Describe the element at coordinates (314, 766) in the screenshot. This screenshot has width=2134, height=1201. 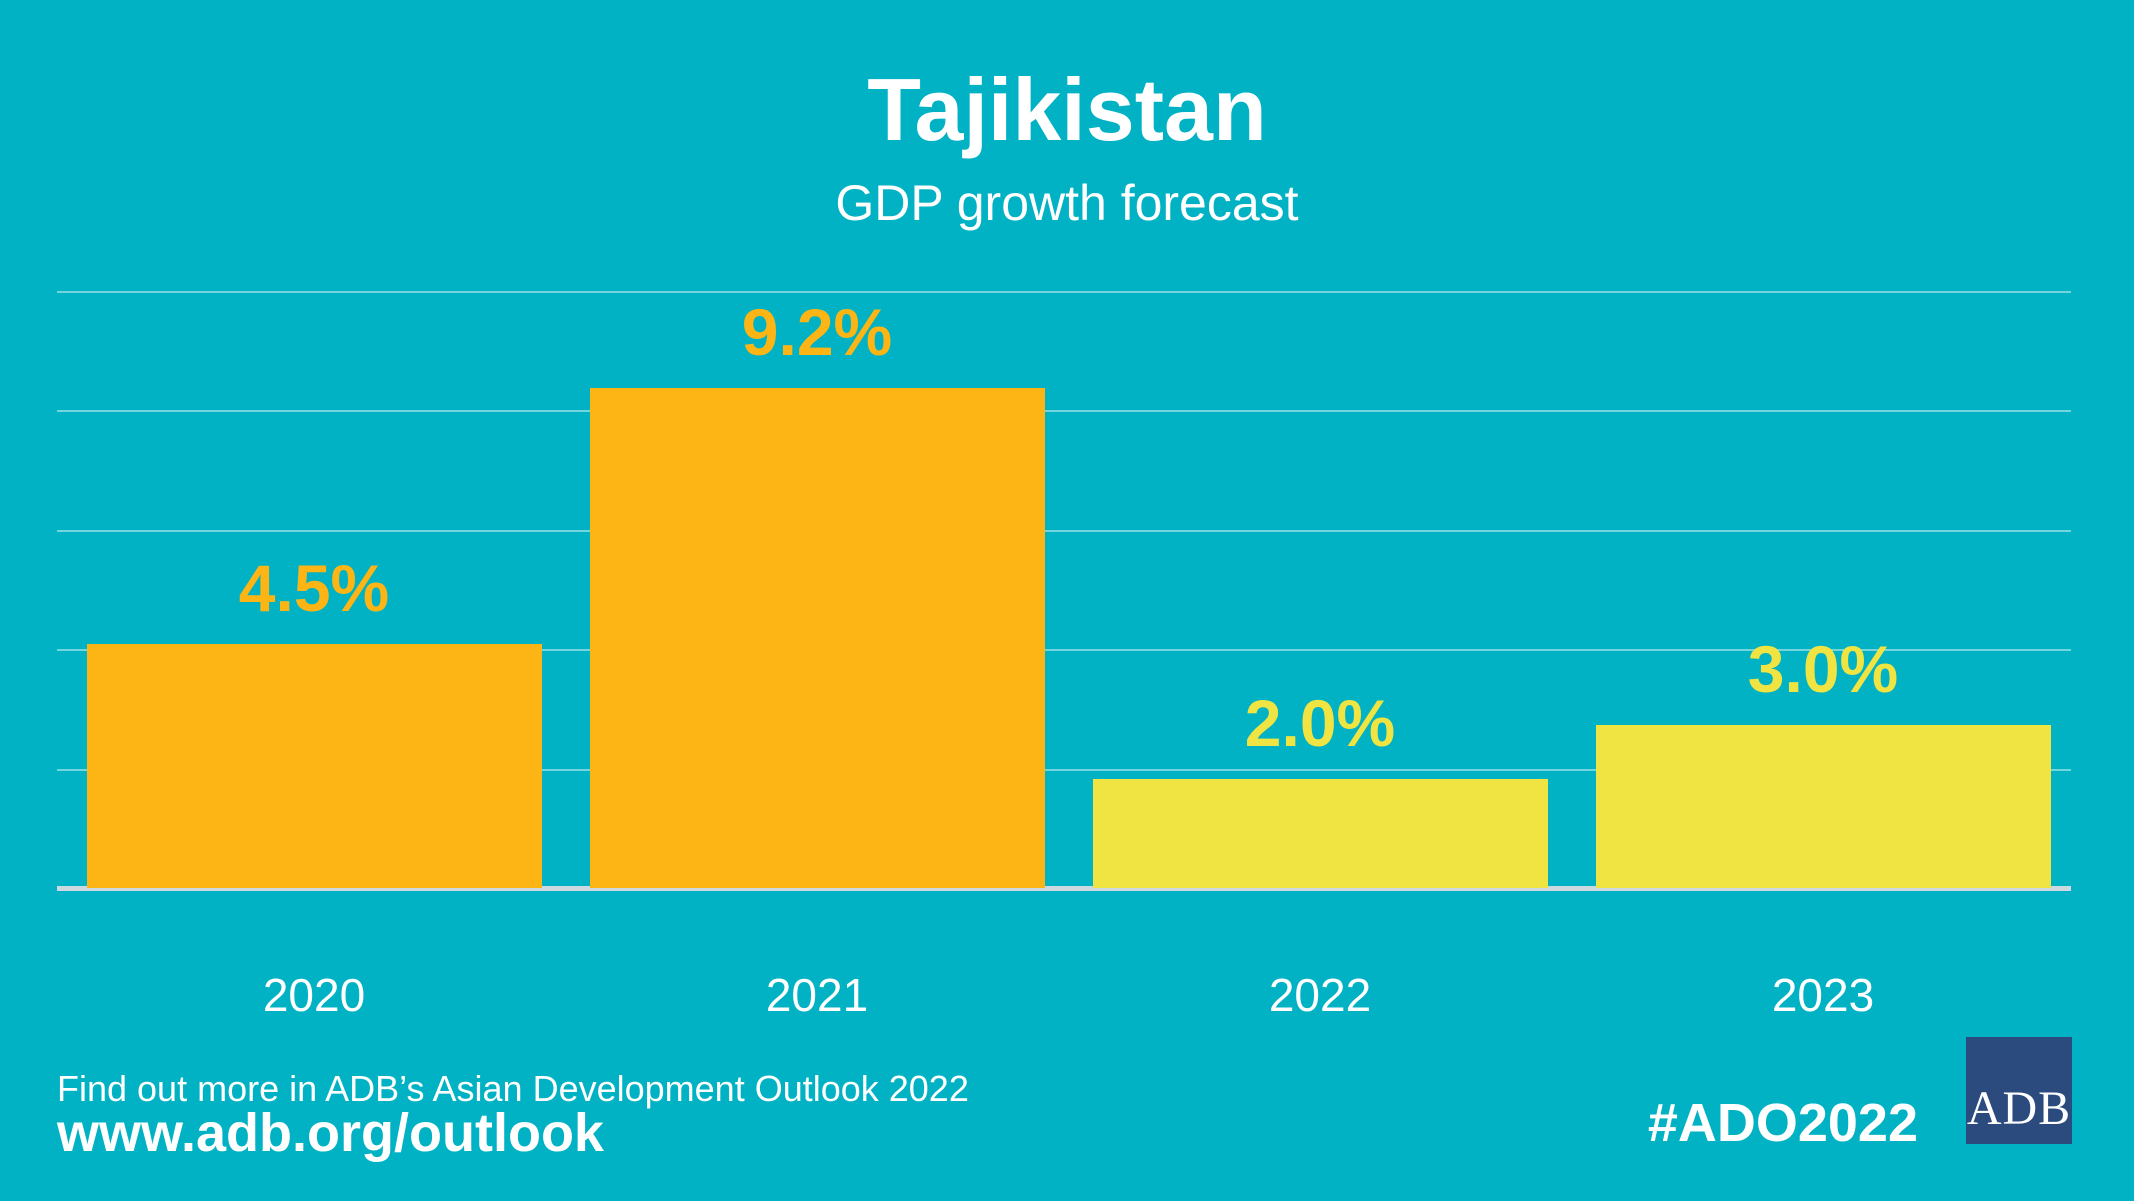
I see `bar-2020` at that location.